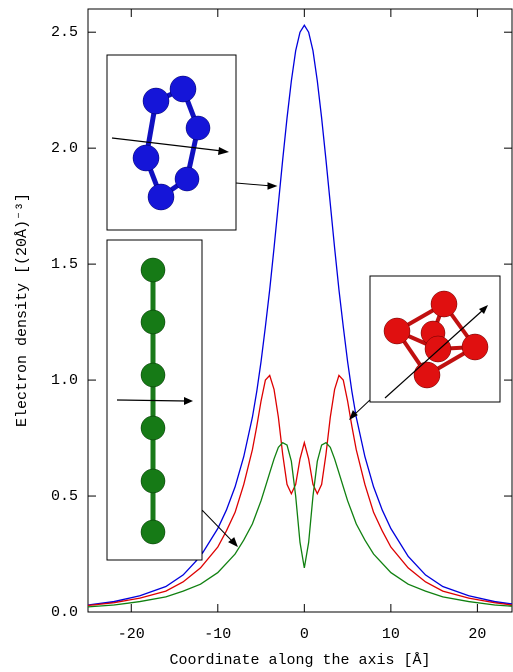  I want to click on inset-green, so click(154, 400).